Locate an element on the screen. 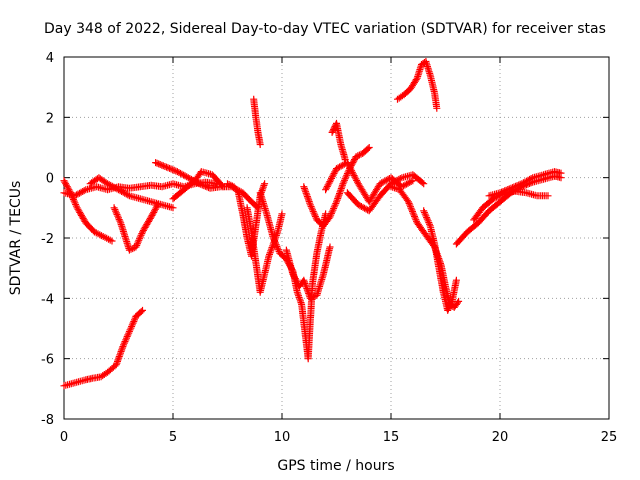  x-tick-label: 0 is located at coordinates (64, 437).